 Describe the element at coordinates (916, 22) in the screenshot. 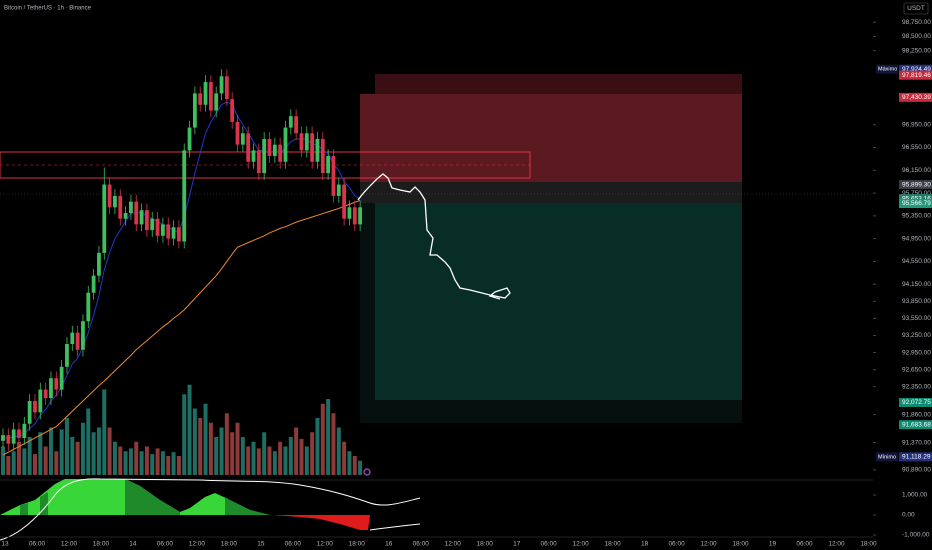

I see `y-tick-label: 98,750.00` at that location.